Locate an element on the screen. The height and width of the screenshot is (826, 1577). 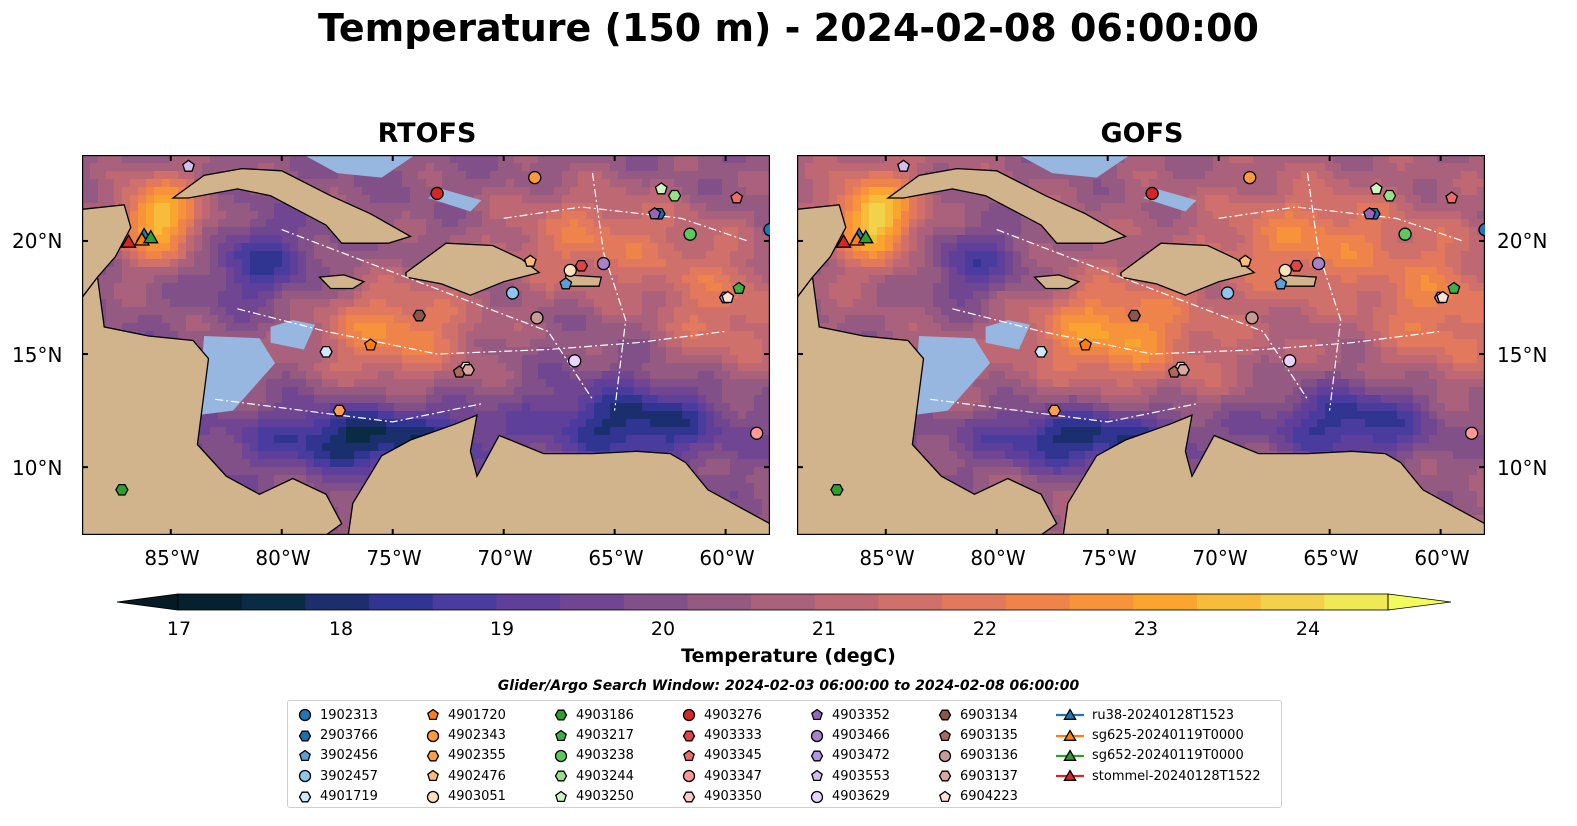
legend-label: 4903051 is located at coordinates (477, 797).